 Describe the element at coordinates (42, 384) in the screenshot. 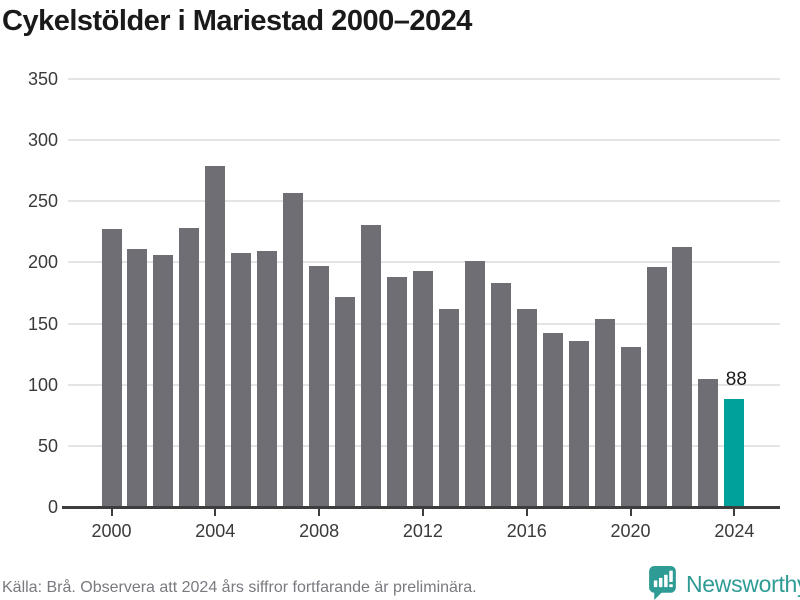

I see `y-axis-label-100: 100` at that location.